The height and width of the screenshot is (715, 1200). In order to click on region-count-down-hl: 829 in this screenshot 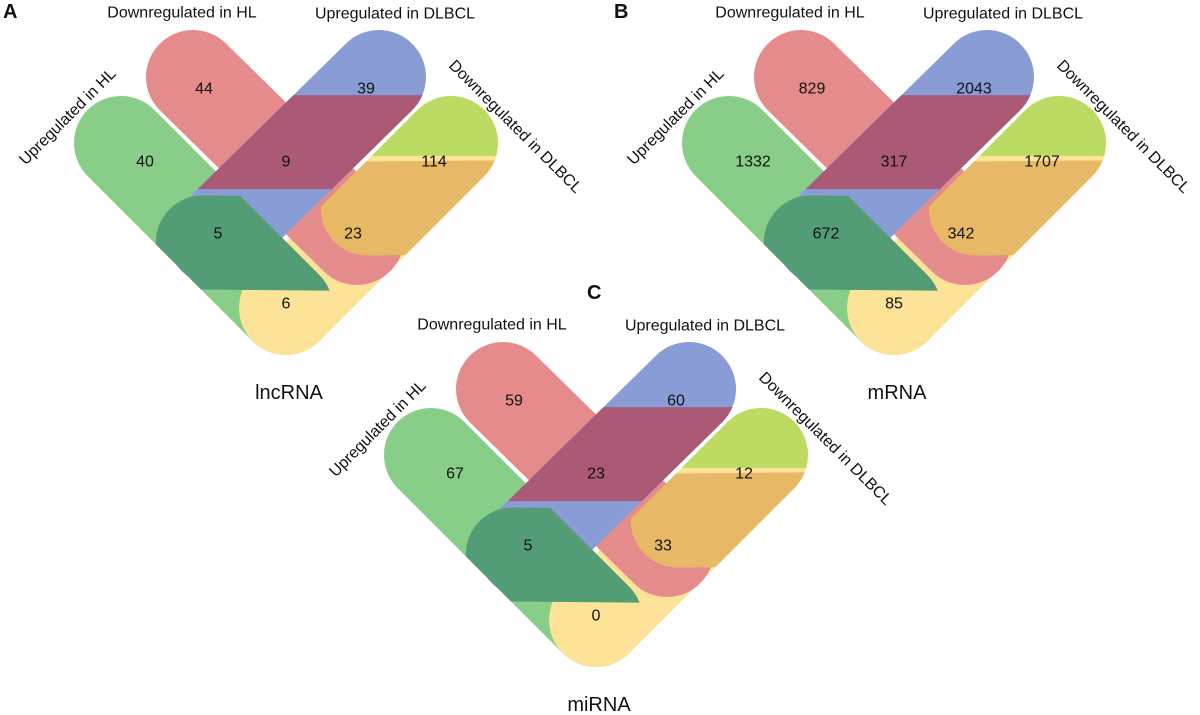, I will do `click(812, 89)`.